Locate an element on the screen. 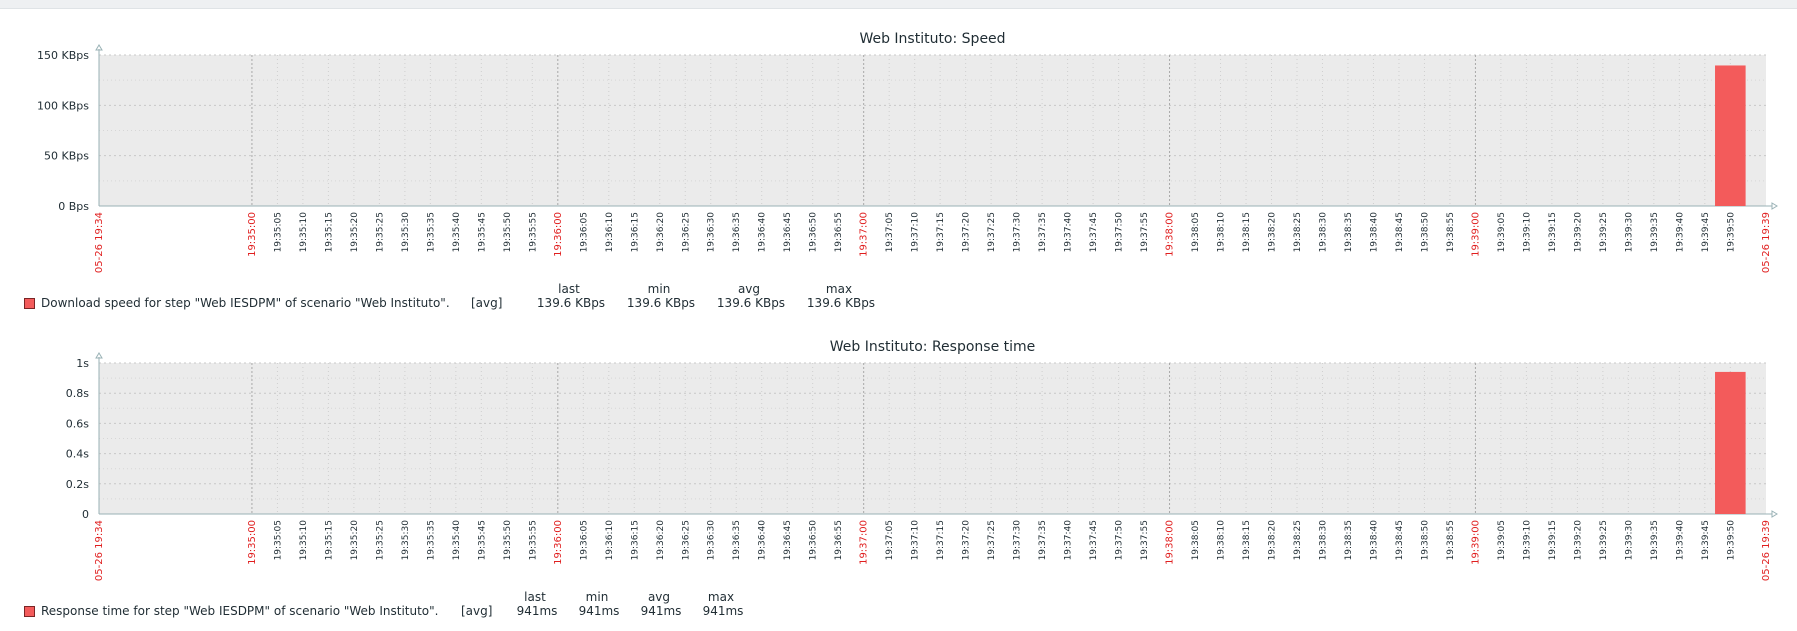 The height and width of the screenshot is (631, 1797). x-tick-label: 19:36:05 is located at coordinates (584, 540).